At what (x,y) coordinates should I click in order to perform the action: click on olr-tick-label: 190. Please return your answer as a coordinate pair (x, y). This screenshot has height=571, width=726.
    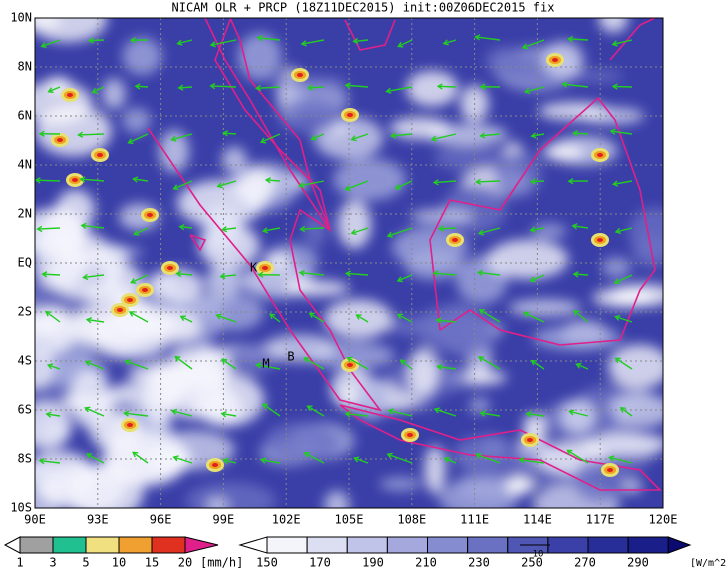
    Looking at the image, I should click on (373, 563).